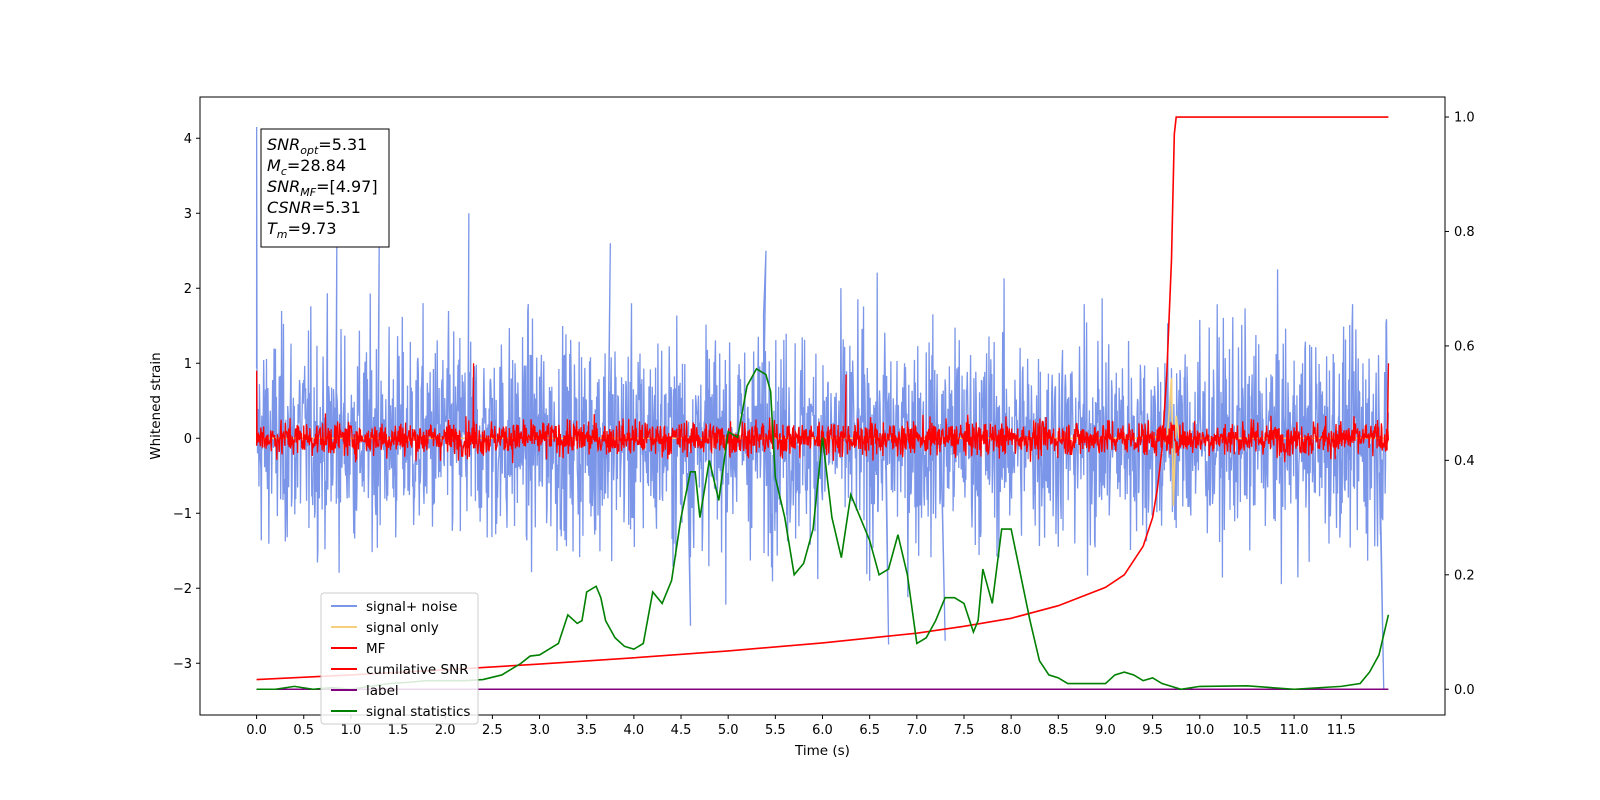 This screenshot has width=1600, height=800. I want to click on x-tick-label: 2.0, so click(445, 730).